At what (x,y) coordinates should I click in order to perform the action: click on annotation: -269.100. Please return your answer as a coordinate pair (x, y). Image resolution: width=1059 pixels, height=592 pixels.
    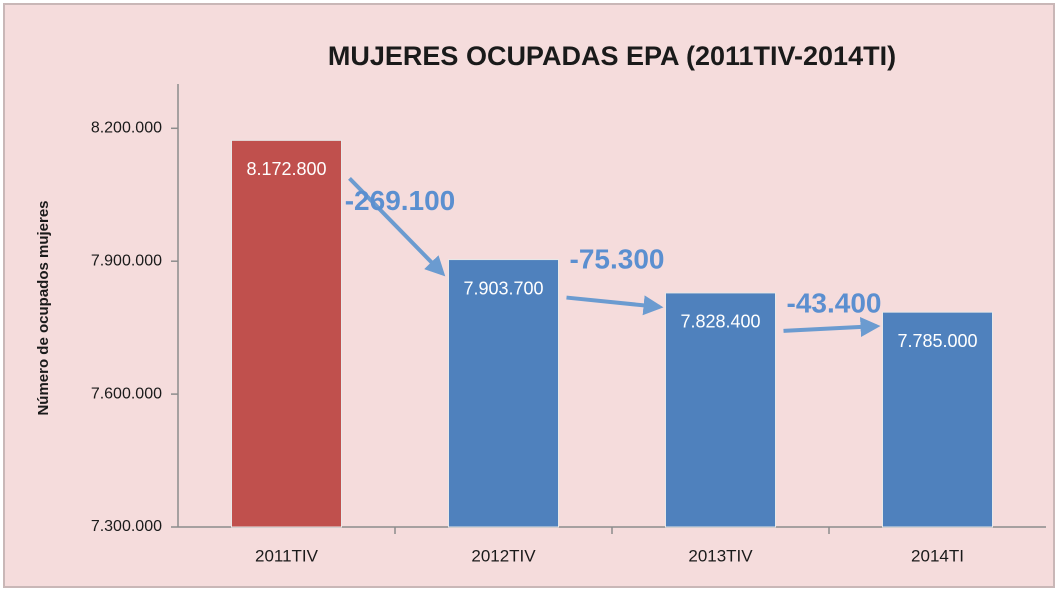
    Looking at the image, I should click on (400, 200).